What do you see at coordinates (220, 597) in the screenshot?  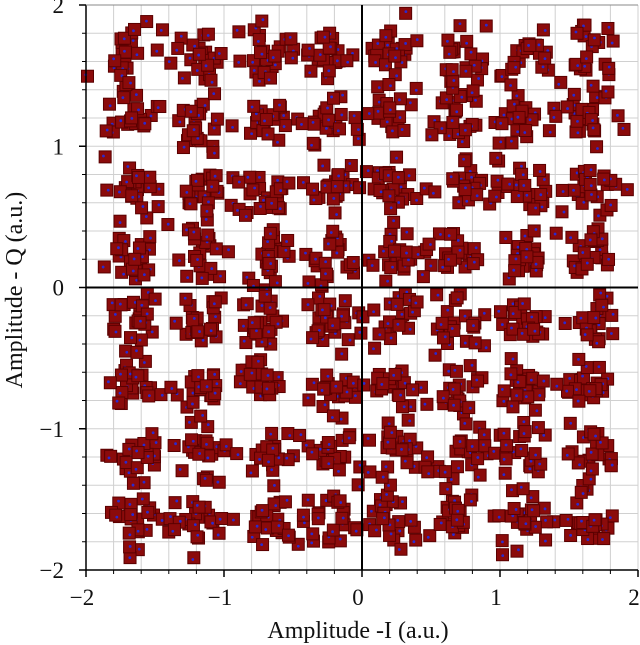 I see `x-tick-label: −1` at bounding box center [220, 597].